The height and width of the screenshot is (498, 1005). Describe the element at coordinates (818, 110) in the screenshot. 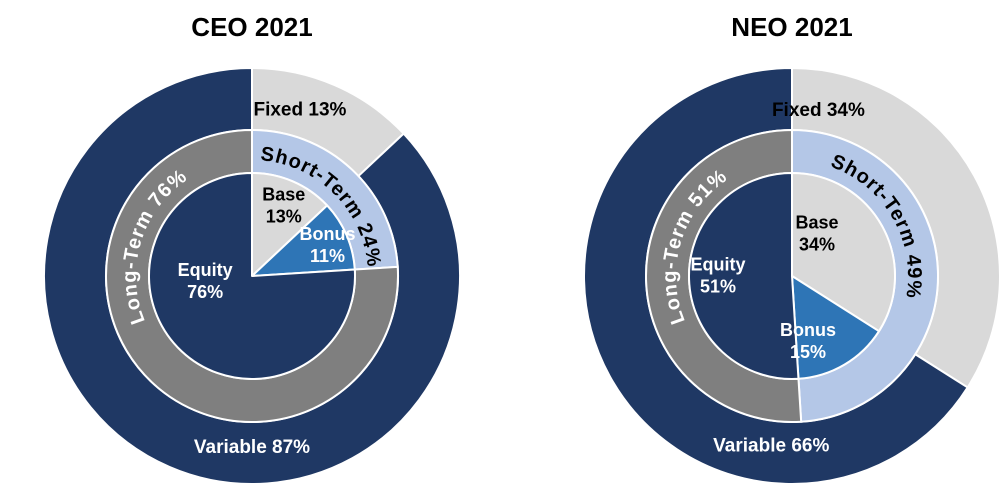

I see `neo-2021-fixed-label: Fixed 34%` at that location.